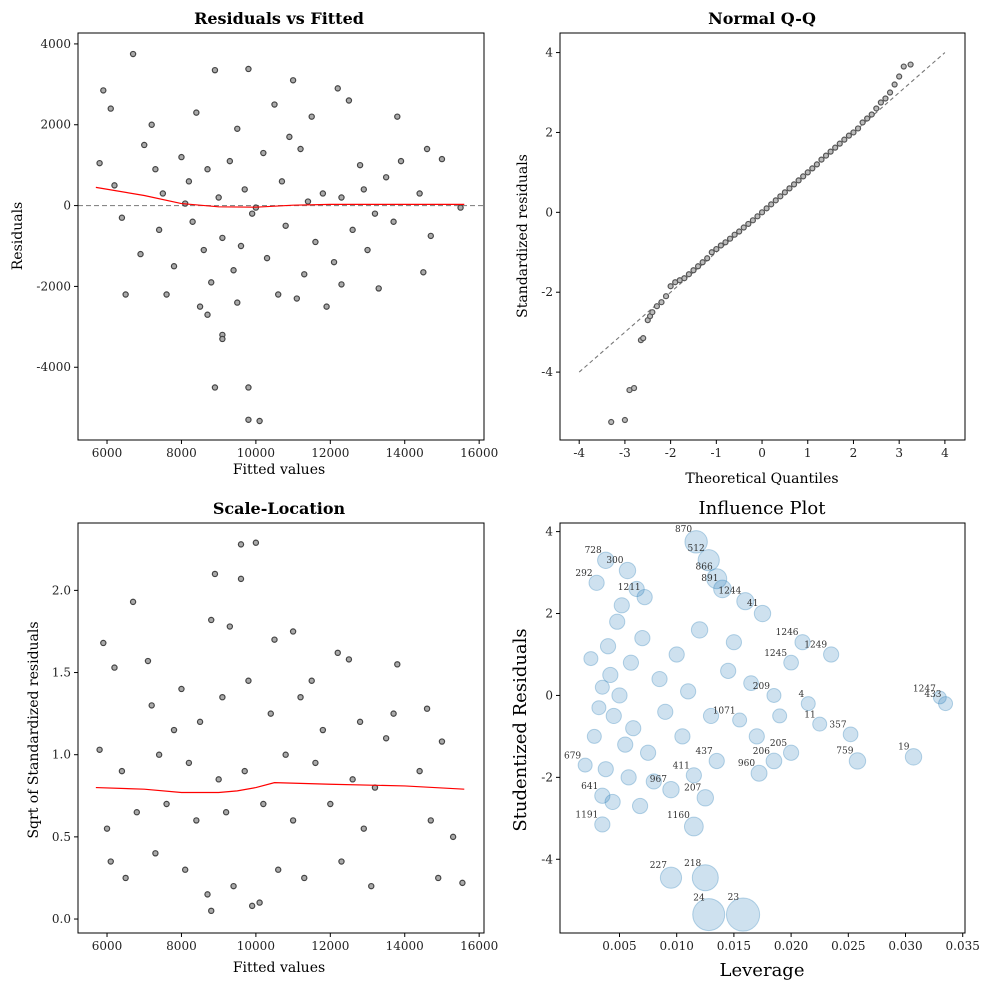 The width and height of the screenshot is (989, 990). Describe the element at coordinates (963, 946) in the screenshot. I see `x-tick-label: 0.035` at that location.